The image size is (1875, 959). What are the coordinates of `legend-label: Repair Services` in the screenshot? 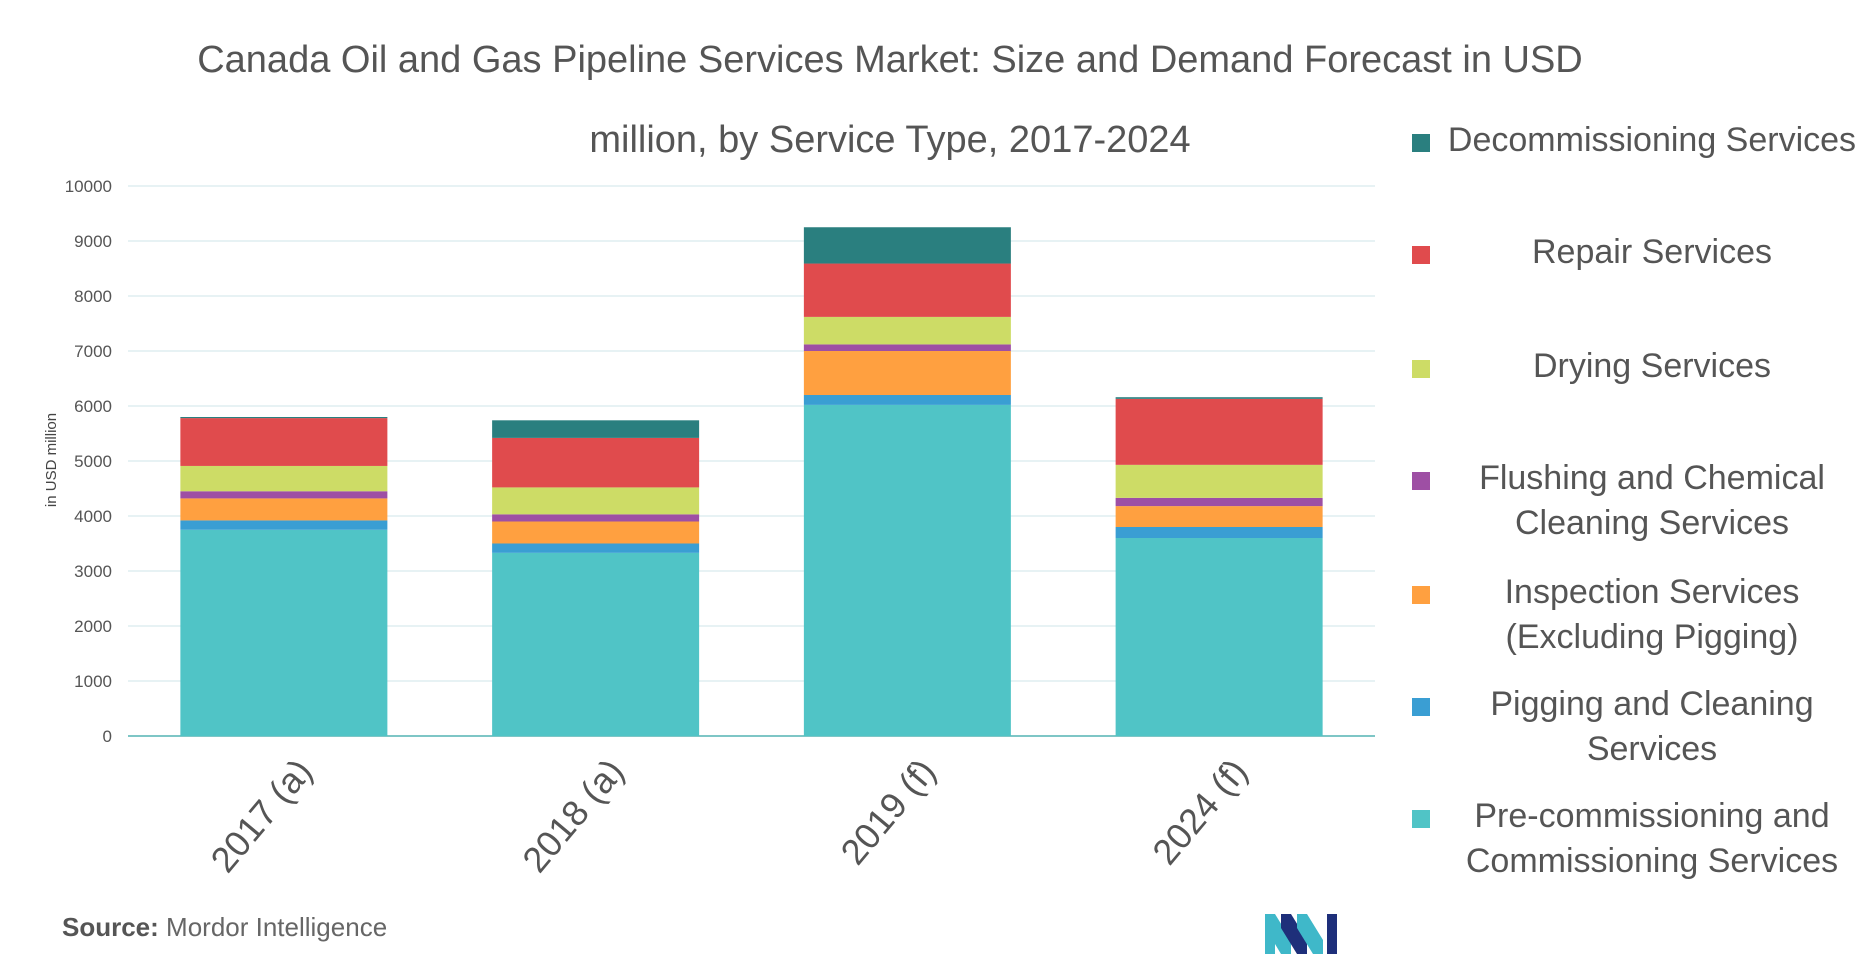 It's located at (1652, 252).